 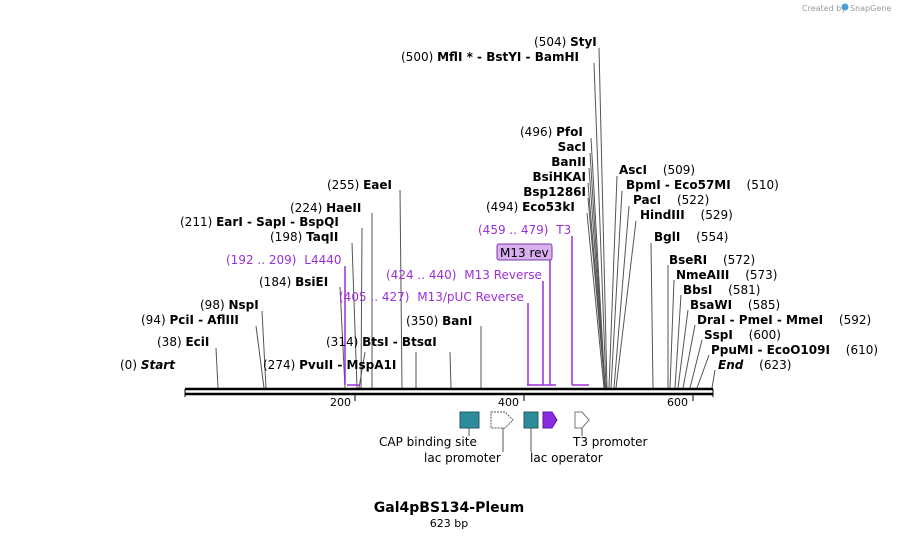 I want to click on site-label-eco53ki: (494) Eco53kI, so click(x=530, y=207).